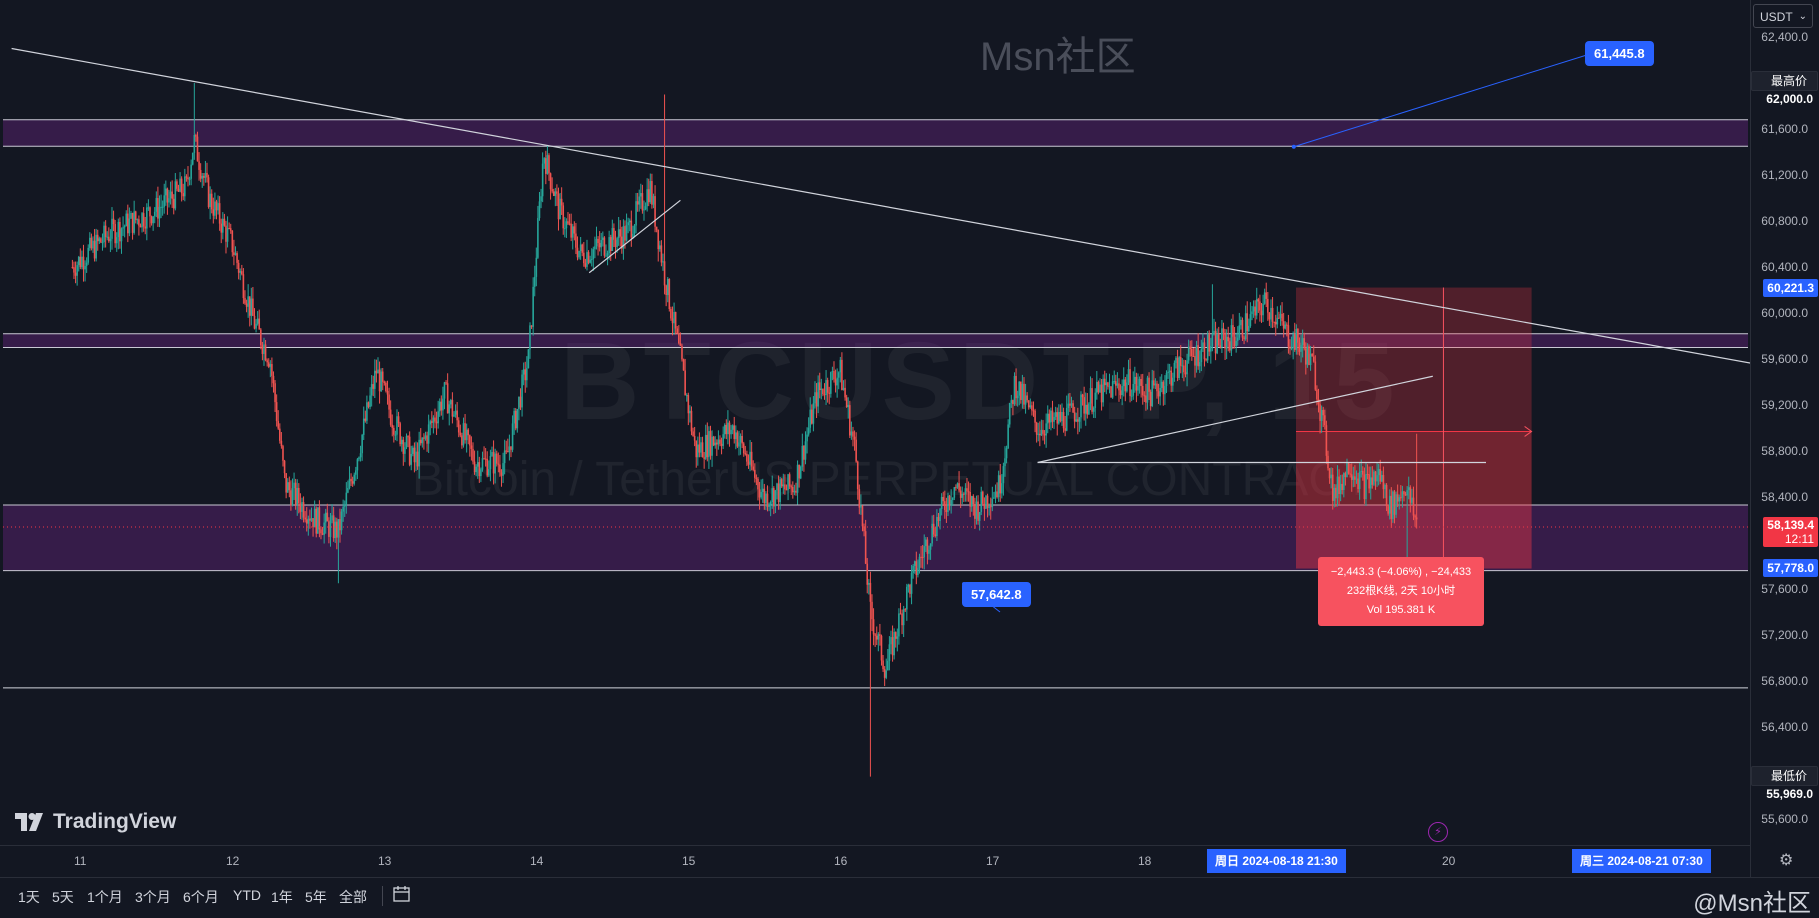 The height and width of the screenshot is (918, 1819). Describe the element at coordinates (353, 897) in the screenshot. I see `range-button-8: 全部` at that location.